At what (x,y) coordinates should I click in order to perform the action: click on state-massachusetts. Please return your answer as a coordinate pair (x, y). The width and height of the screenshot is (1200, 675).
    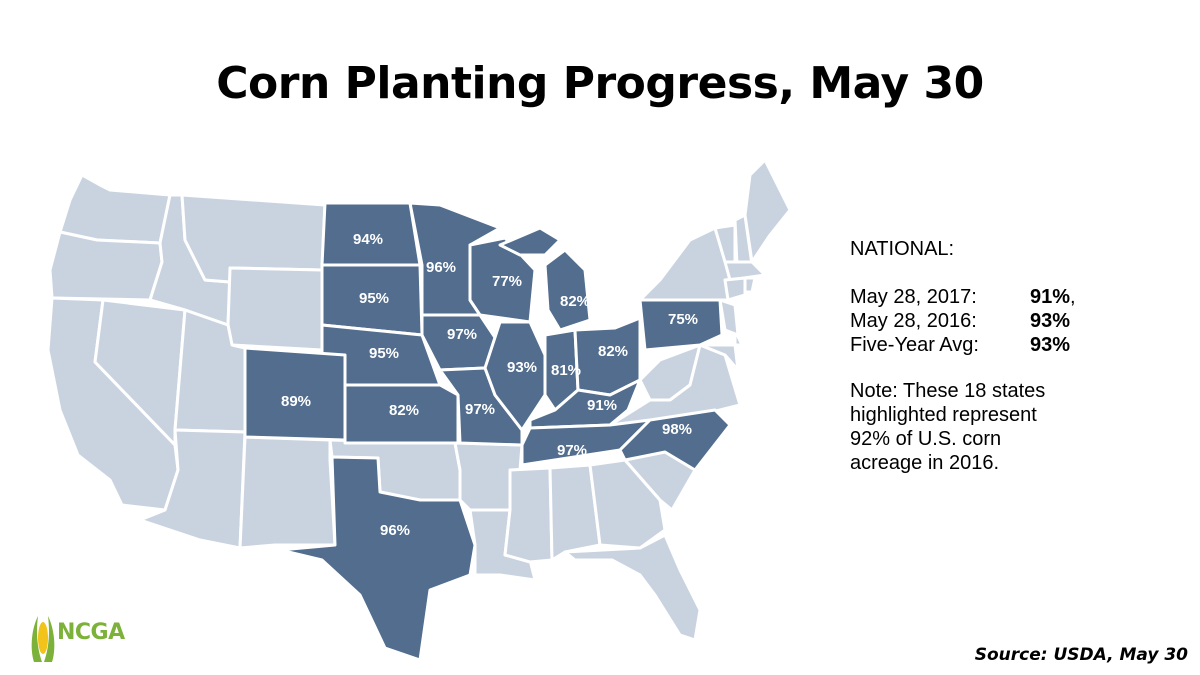
    Looking at the image, I should click on (745, 271).